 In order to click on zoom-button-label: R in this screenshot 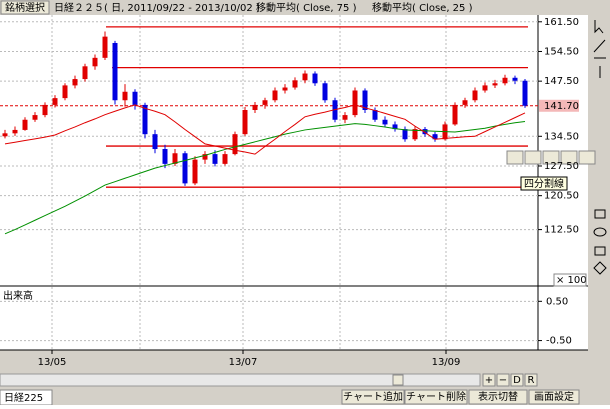, I will do `click(531, 380)`.